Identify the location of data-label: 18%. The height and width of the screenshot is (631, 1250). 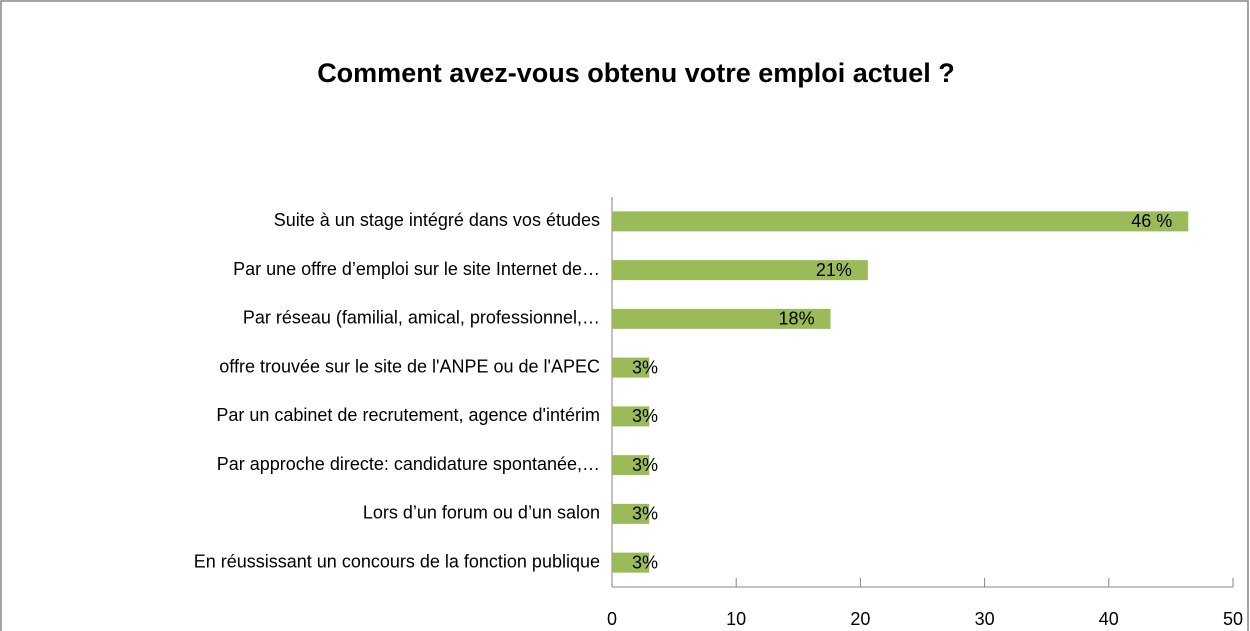
(797, 319).